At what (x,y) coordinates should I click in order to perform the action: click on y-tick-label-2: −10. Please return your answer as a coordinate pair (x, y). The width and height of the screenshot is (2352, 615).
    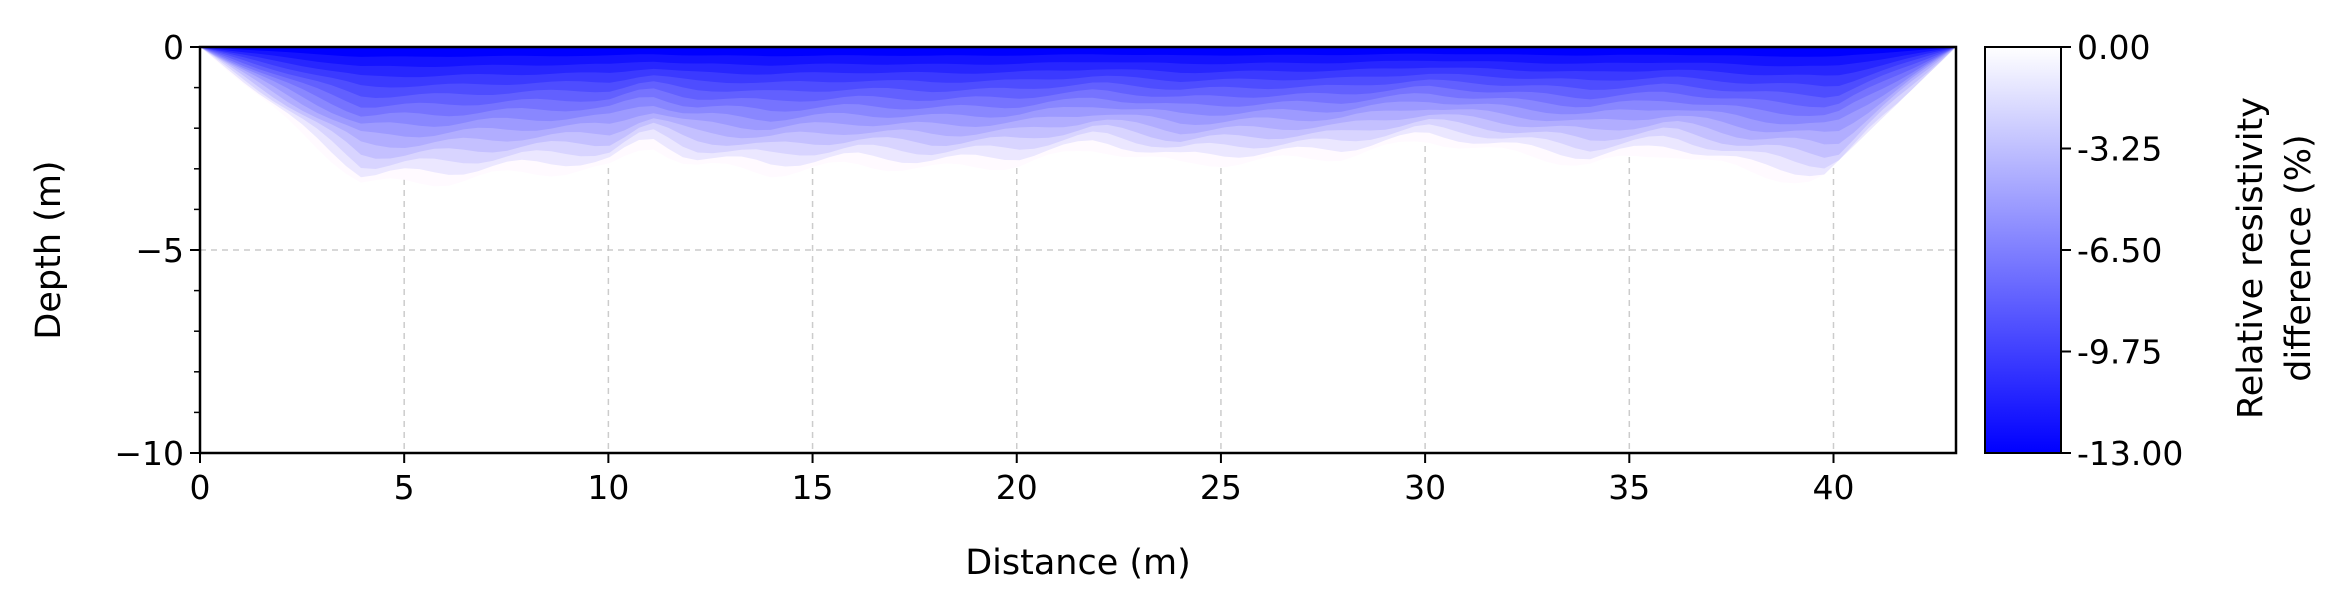
    Looking at the image, I should click on (149, 453).